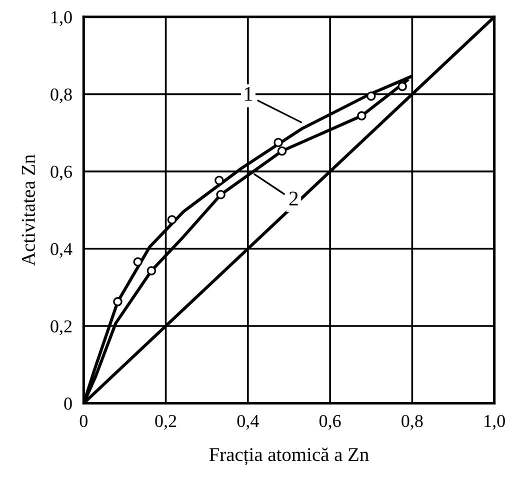  Describe the element at coordinates (68, 404) in the screenshot. I see `y-tick-label: 0` at that location.